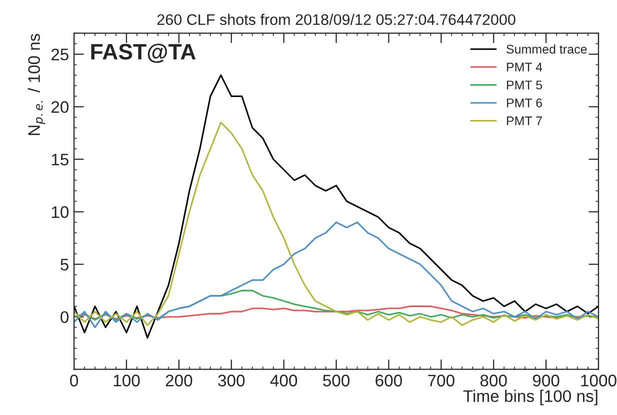 Image resolution: width=617 pixels, height=415 pixels. Describe the element at coordinates (231, 380) in the screenshot. I see `x-tick-label: 300` at that location.